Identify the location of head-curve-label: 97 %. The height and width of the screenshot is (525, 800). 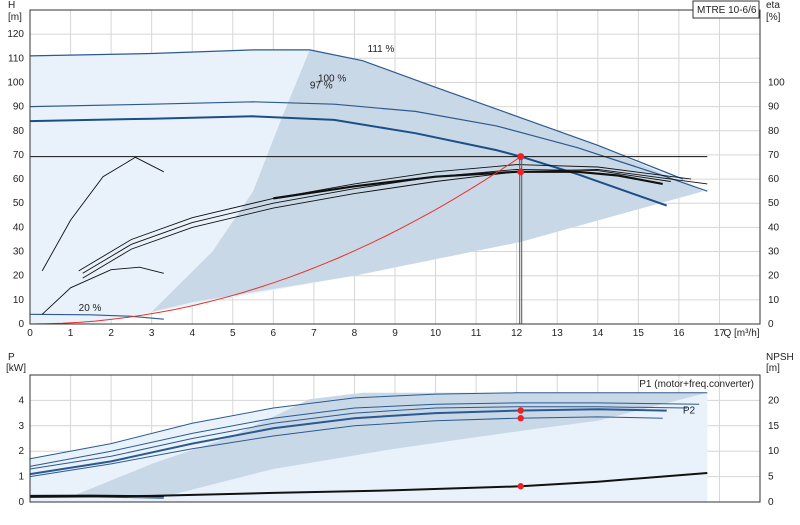
(321, 86).